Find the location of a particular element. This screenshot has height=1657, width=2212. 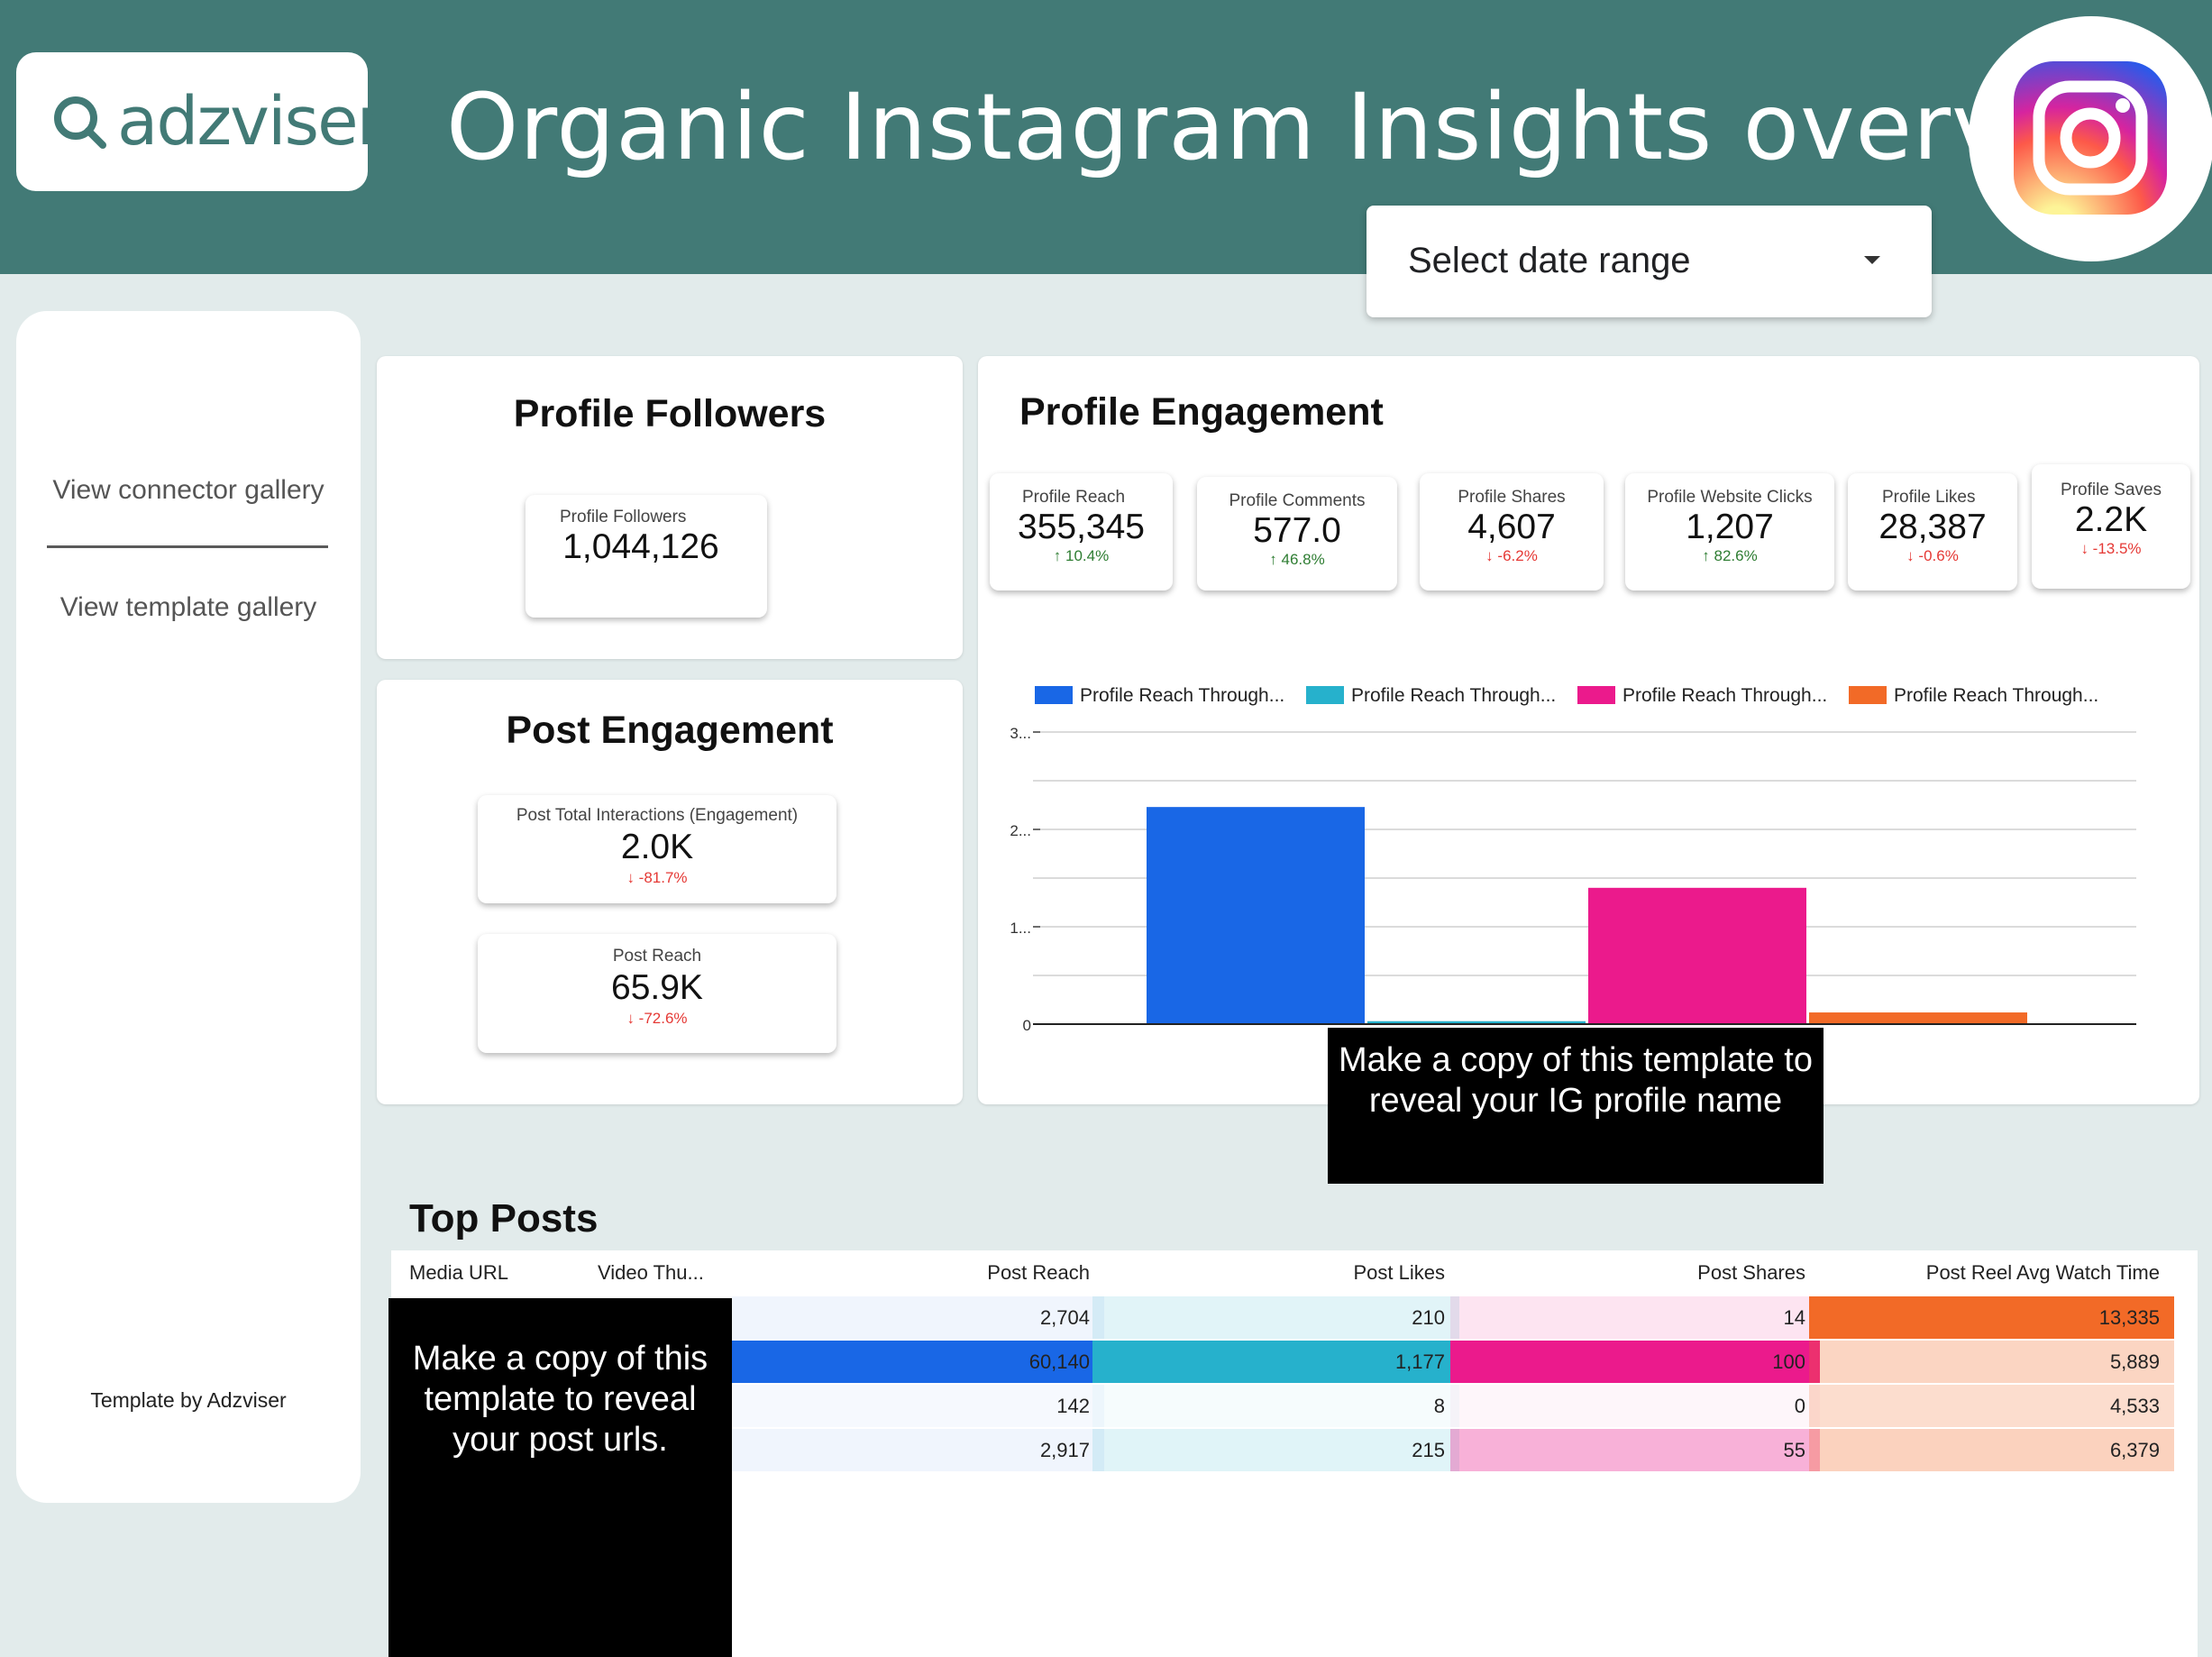

kpi-value: 577.0 is located at coordinates (1297, 530).